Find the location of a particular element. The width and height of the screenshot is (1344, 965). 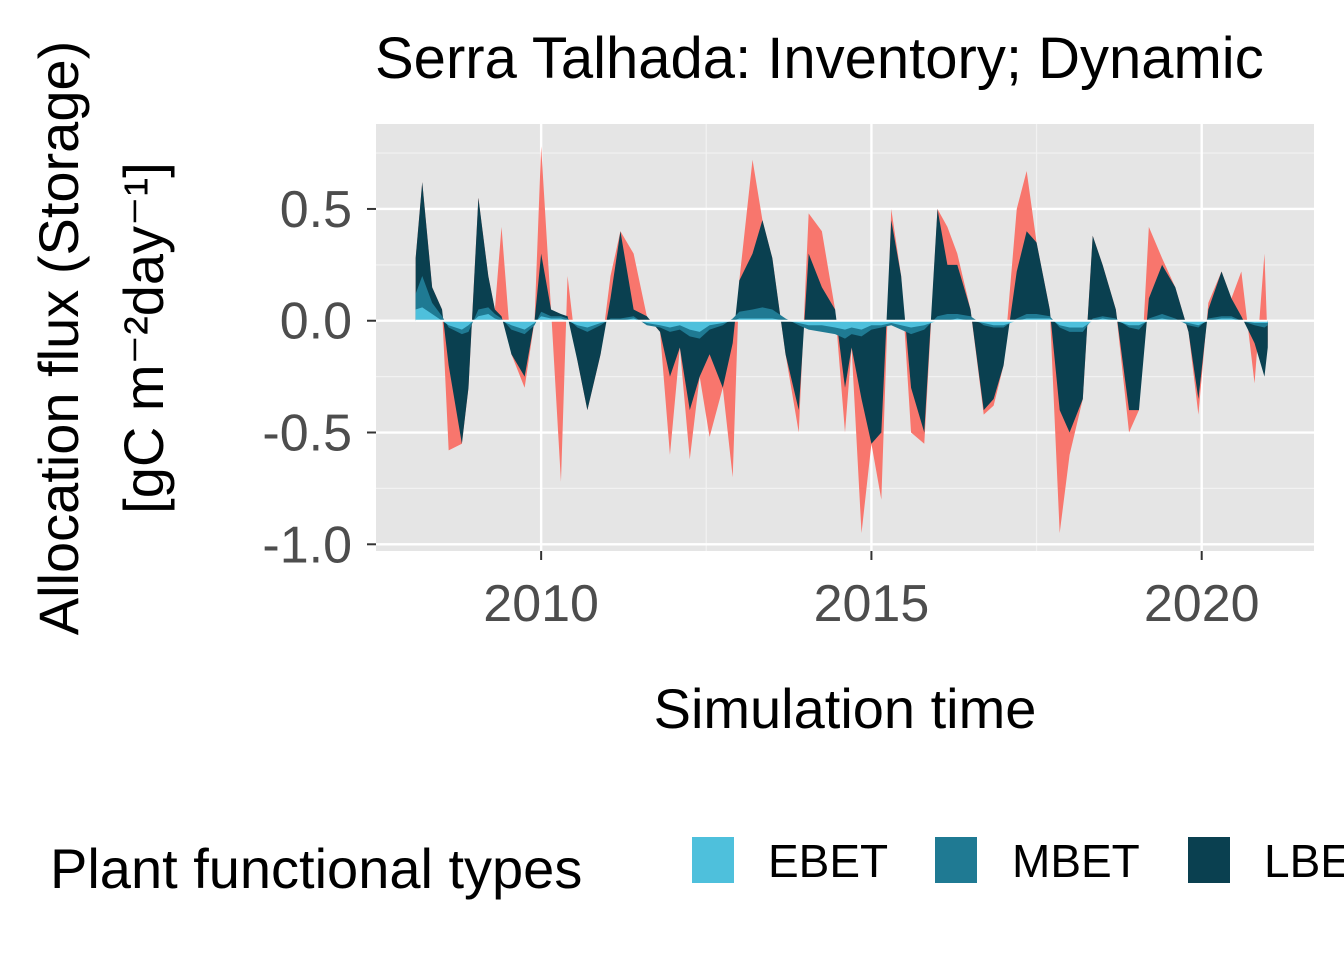

legend: Plant functional types EBET MBET LBET is located at coordinates (697, 867).